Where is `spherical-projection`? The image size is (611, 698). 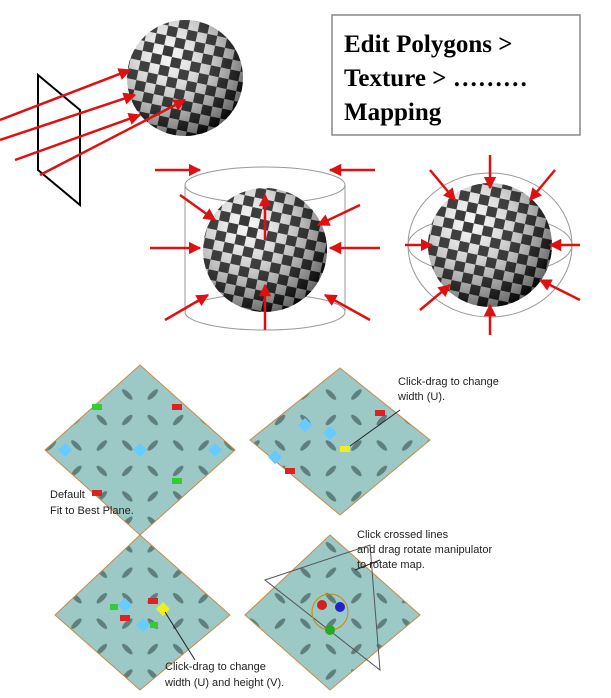 spherical-projection is located at coordinates (493, 245).